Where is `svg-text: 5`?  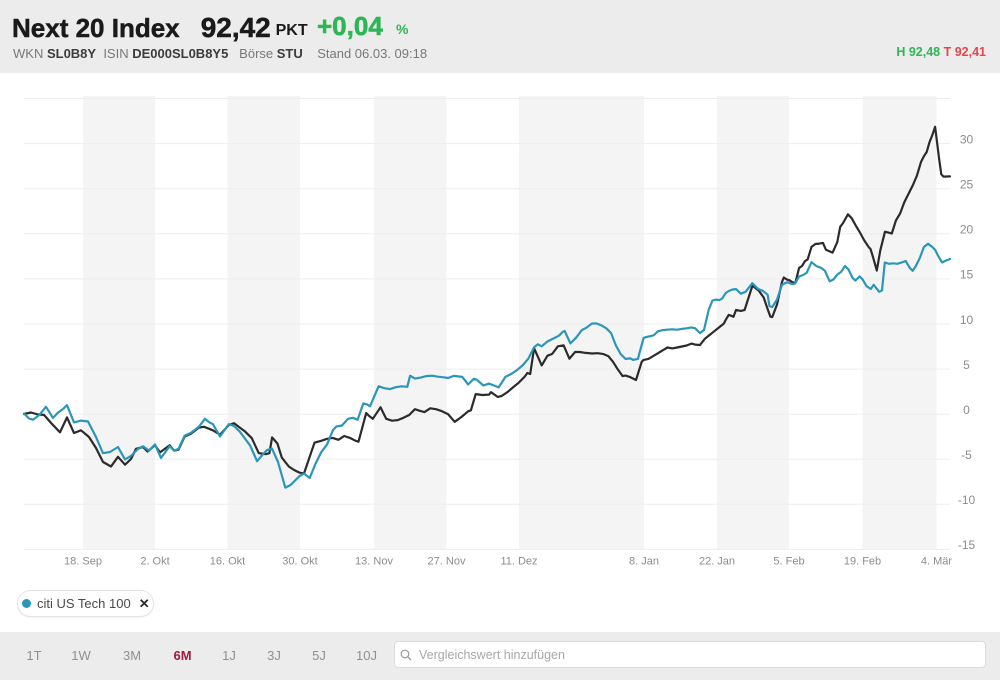
svg-text: 5 is located at coordinates (966, 365).